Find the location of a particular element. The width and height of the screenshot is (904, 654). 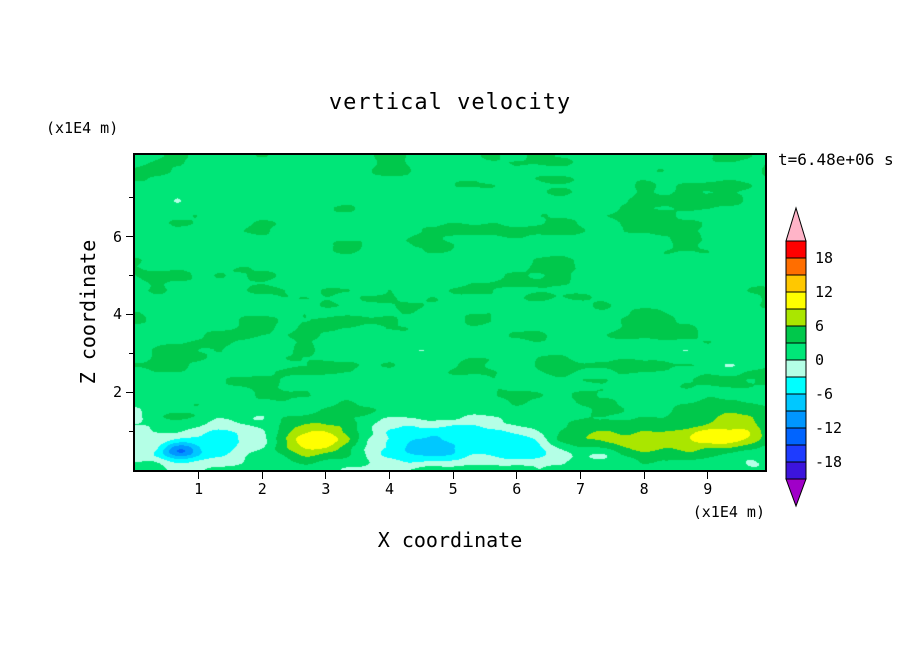

colorbar-tick-label: 12 is located at coordinates (824, 292).